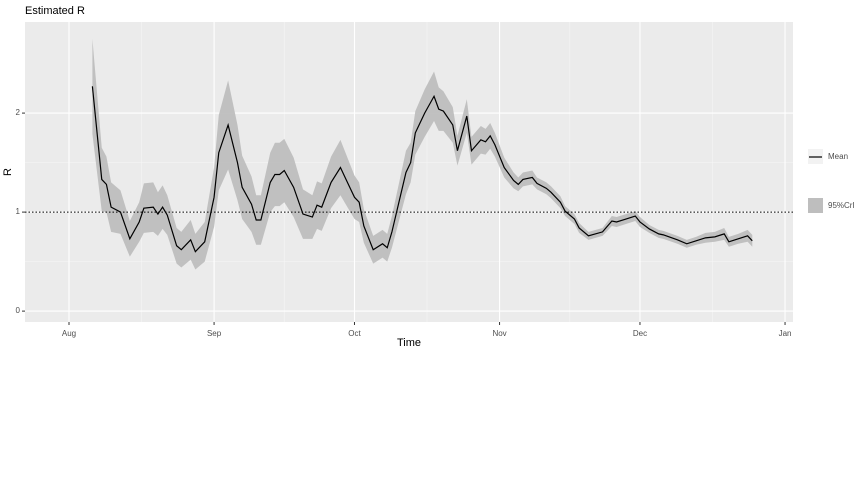 This screenshot has height=499, width=867. I want to click on legend-key, so click(815, 205).